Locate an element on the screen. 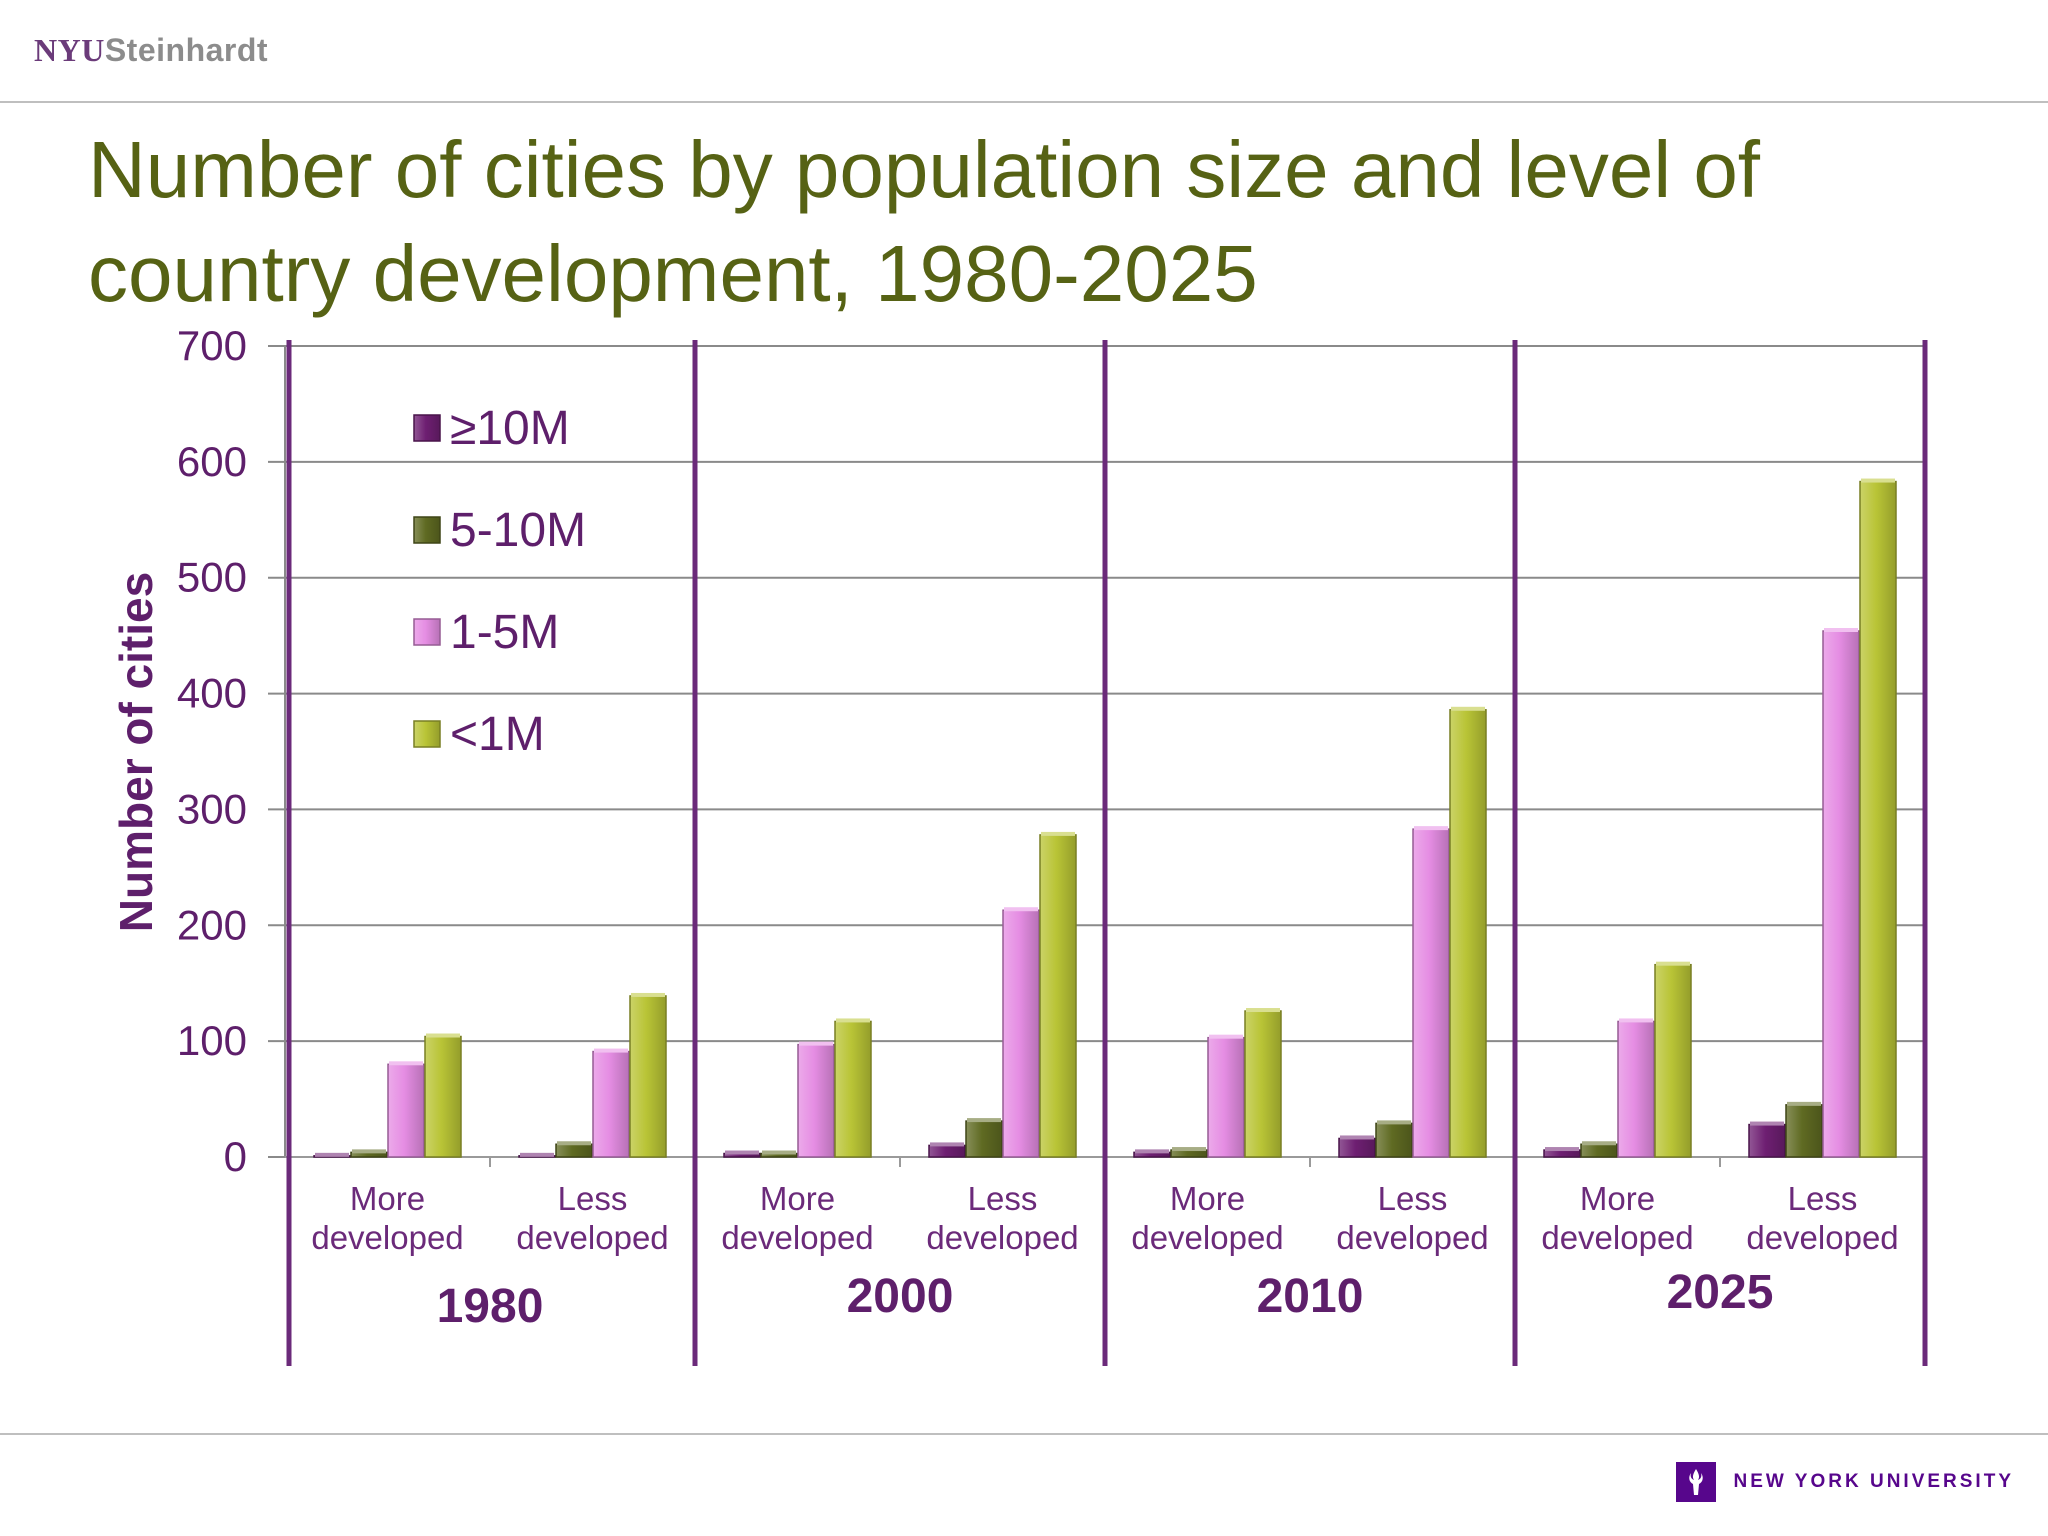 The width and height of the screenshot is (2048, 1536). legend-label: 5-10M is located at coordinates (518, 530).